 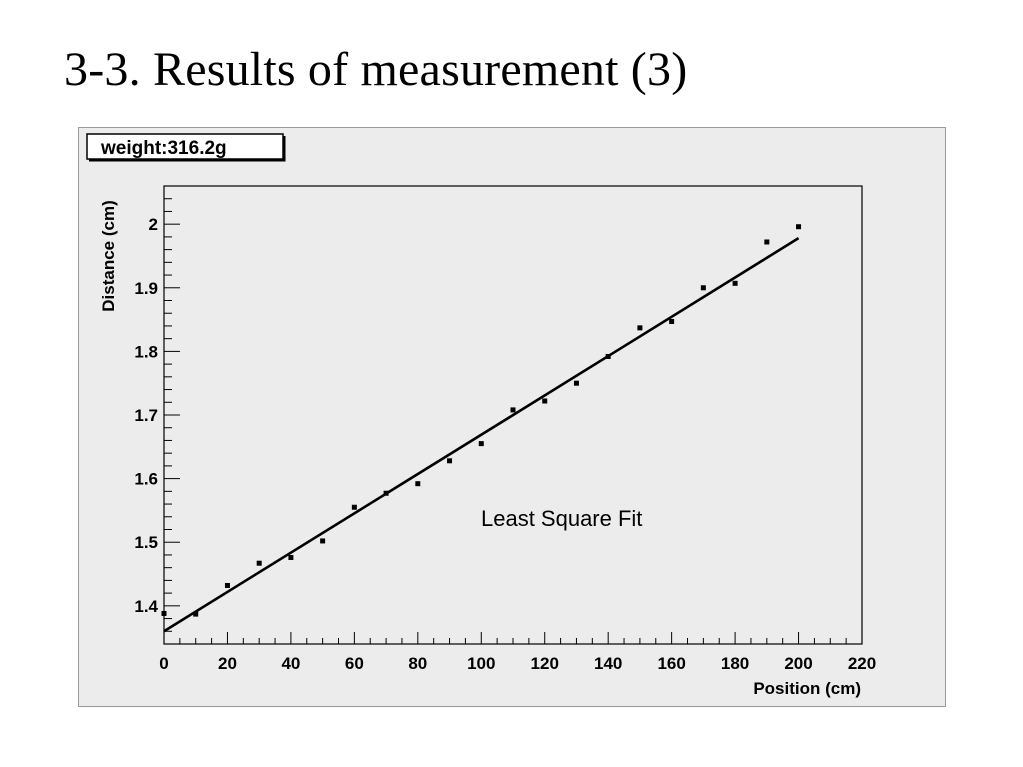 I want to click on x-tick-label: 120, so click(x=545, y=663).